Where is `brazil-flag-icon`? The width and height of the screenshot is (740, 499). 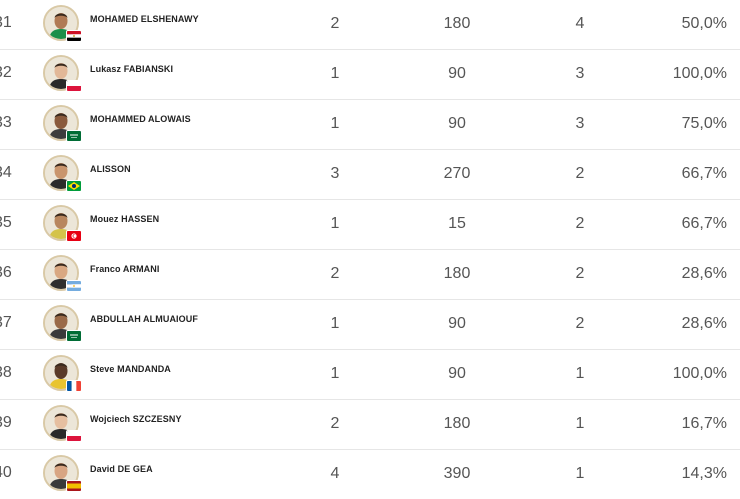
brazil-flag-icon is located at coordinates (74, 186).